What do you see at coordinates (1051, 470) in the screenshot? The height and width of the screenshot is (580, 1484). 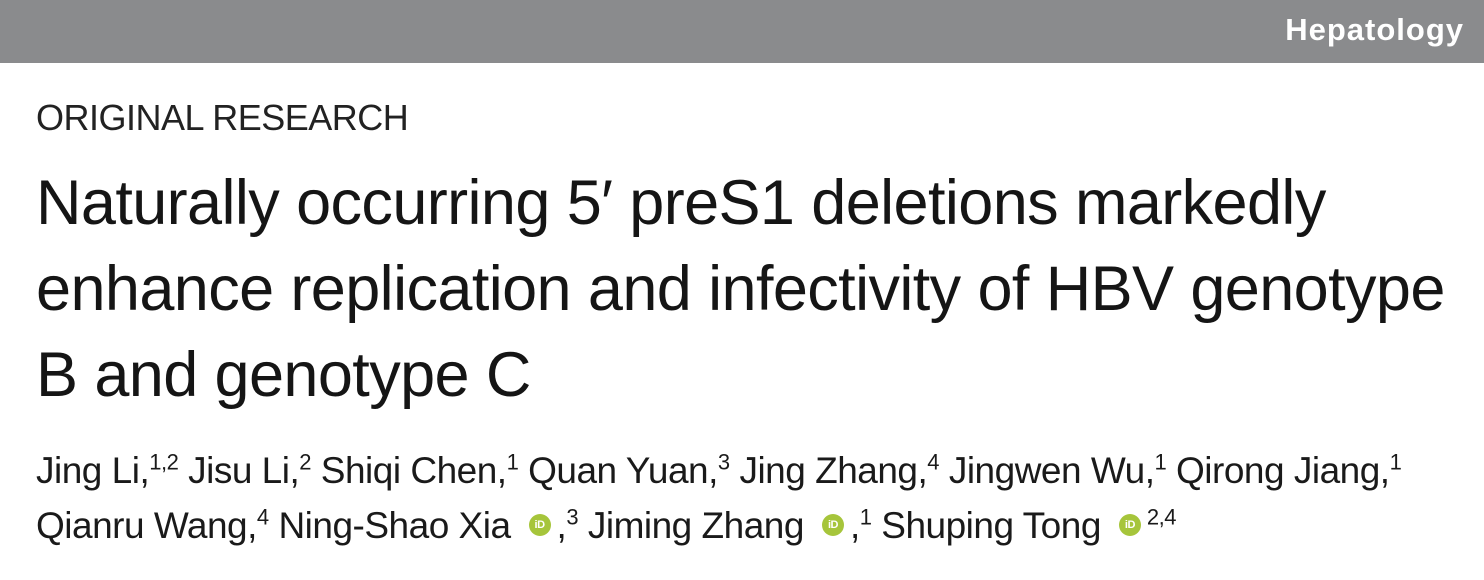 I see `author-name: Jingwen Wu,` at bounding box center [1051, 470].